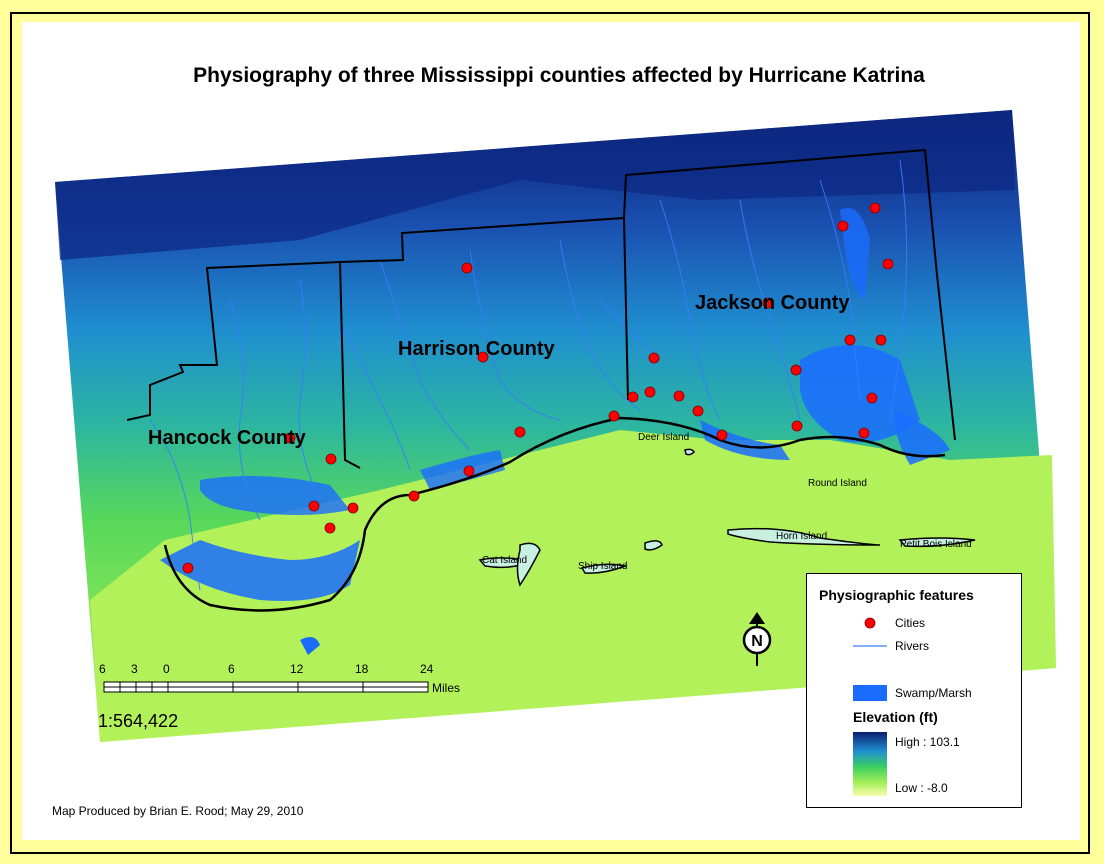 The image size is (1104, 864). I want to click on county-label-jackson: Jackson County, so click(772, 303).